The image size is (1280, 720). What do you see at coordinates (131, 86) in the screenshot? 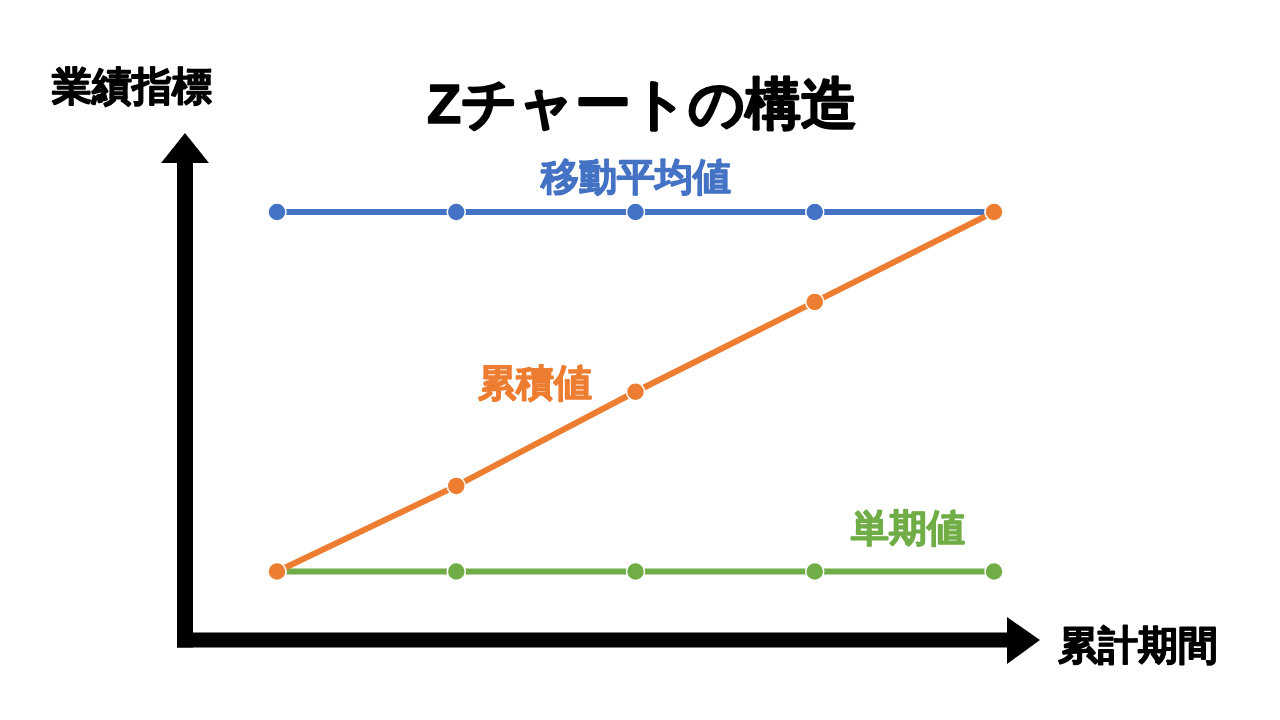
I see `y-axis-title: 業績指標` at bounding box center [131, 86].